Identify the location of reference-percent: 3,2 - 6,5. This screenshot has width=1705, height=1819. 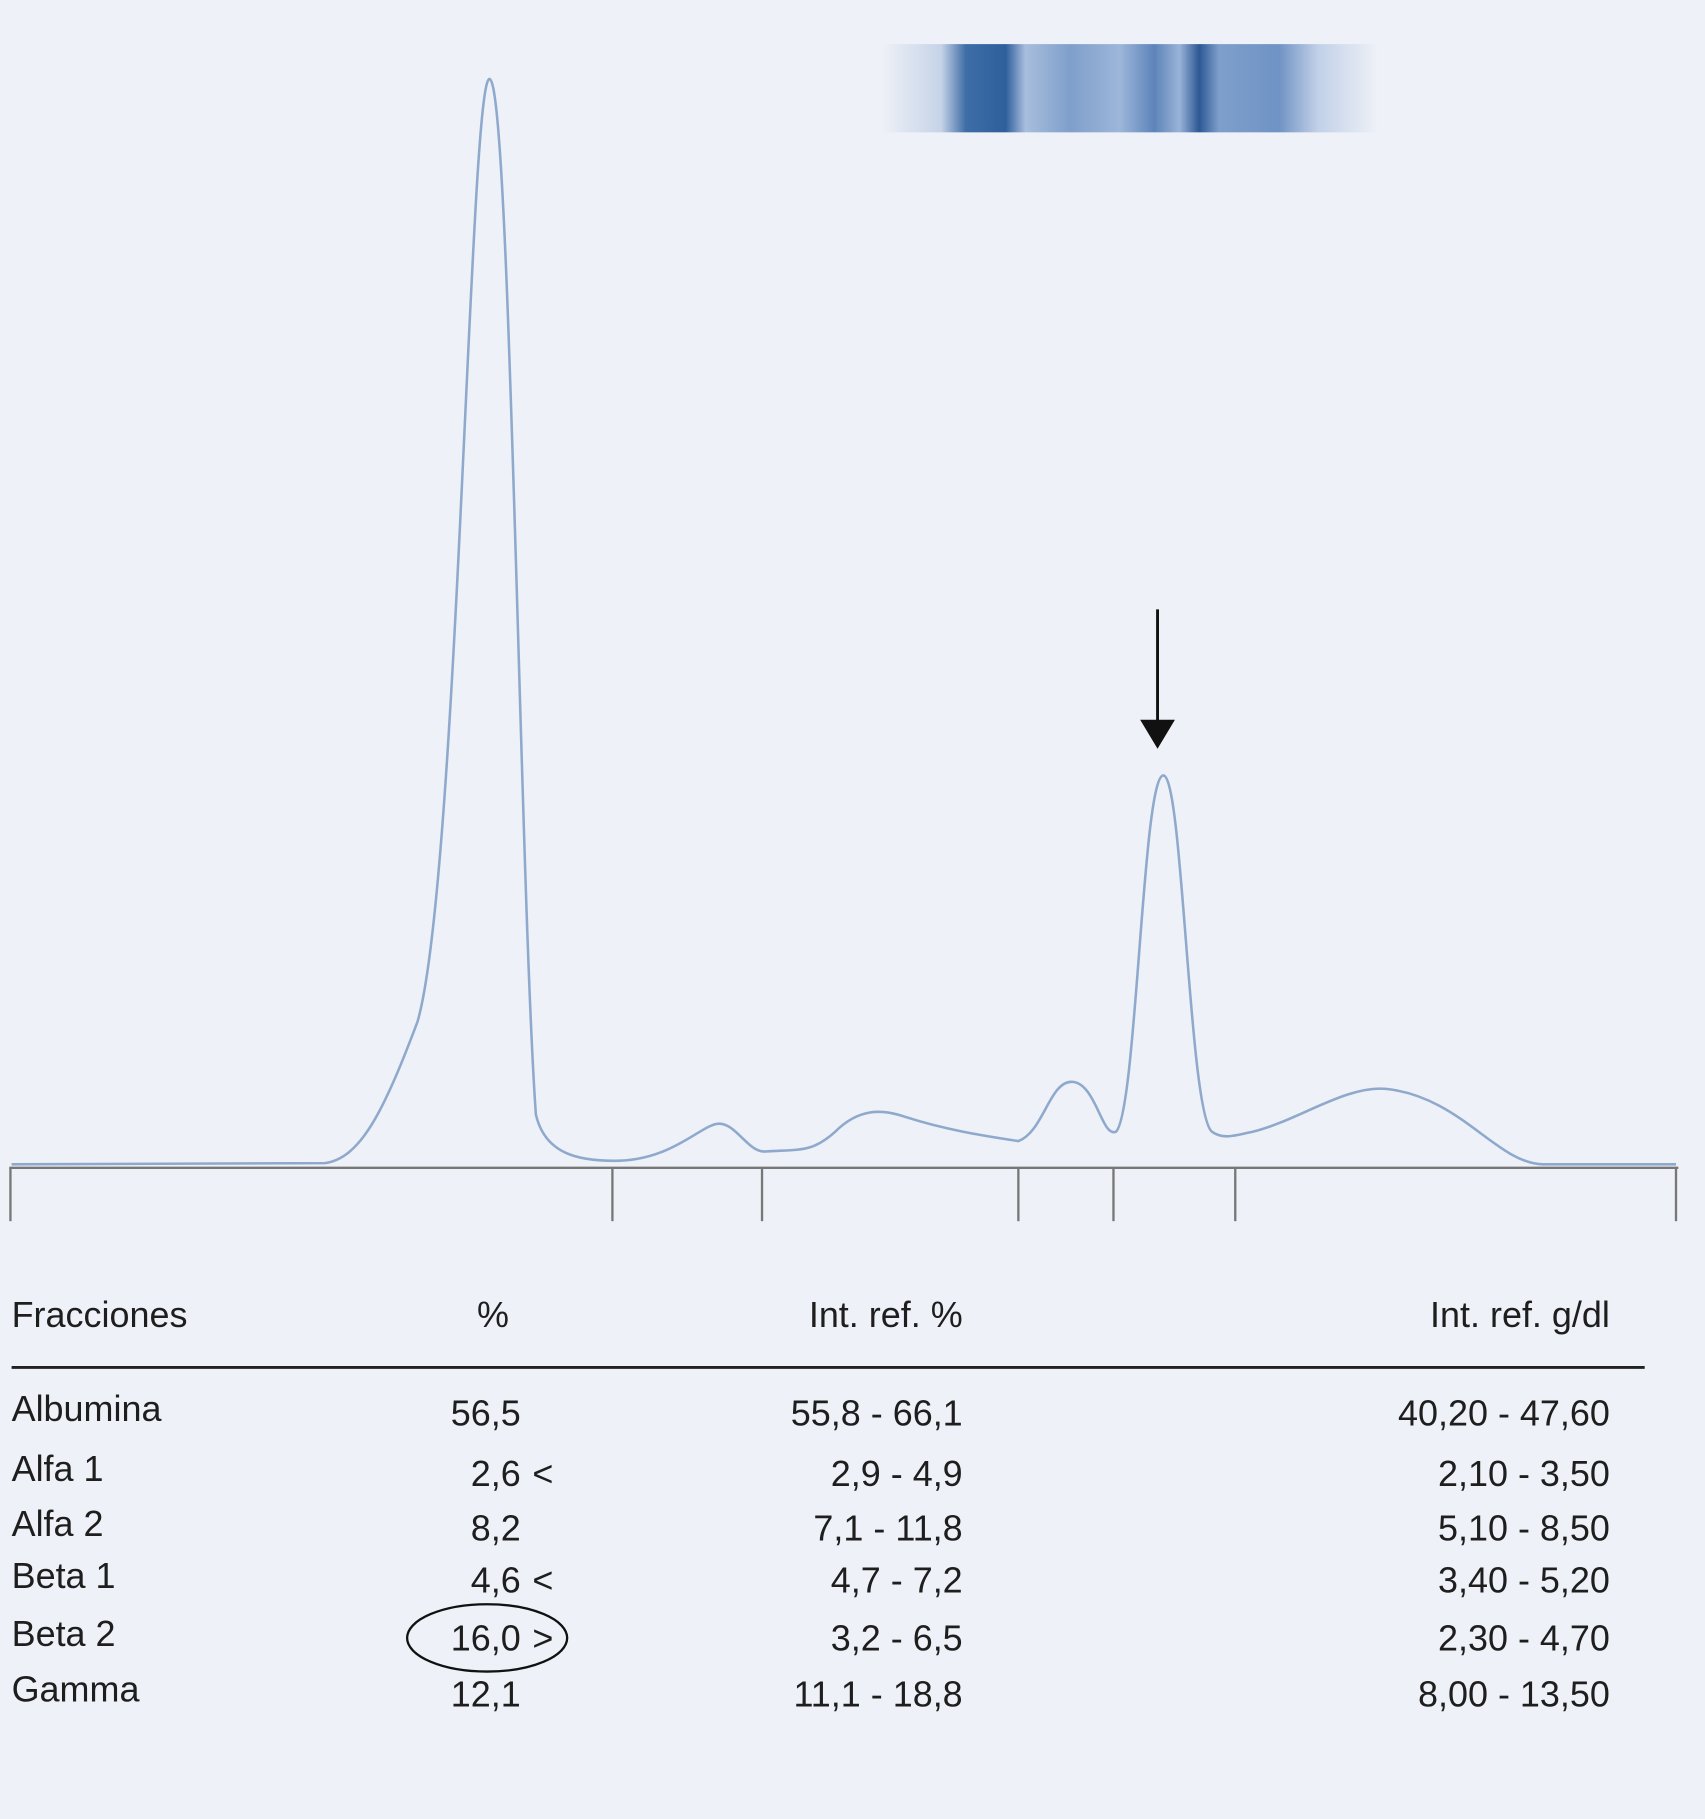
(897, 1638).